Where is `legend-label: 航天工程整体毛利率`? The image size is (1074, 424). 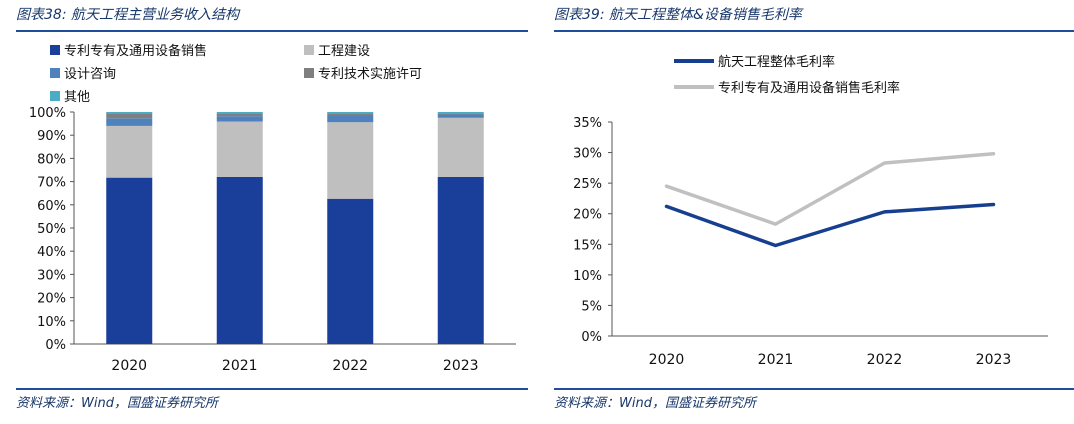 legend-label: 航天工程整体毛利率 is located at coordinates (776, 62).